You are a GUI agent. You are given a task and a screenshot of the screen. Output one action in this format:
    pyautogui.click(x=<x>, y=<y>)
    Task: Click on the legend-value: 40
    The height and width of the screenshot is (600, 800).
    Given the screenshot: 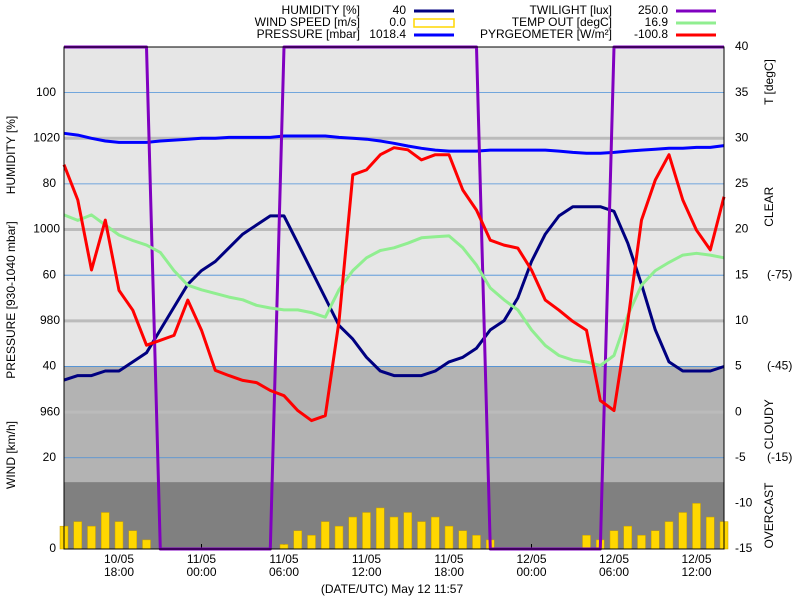 What is the action you would take?
    pyautogui.click(x=400, y=10)
    